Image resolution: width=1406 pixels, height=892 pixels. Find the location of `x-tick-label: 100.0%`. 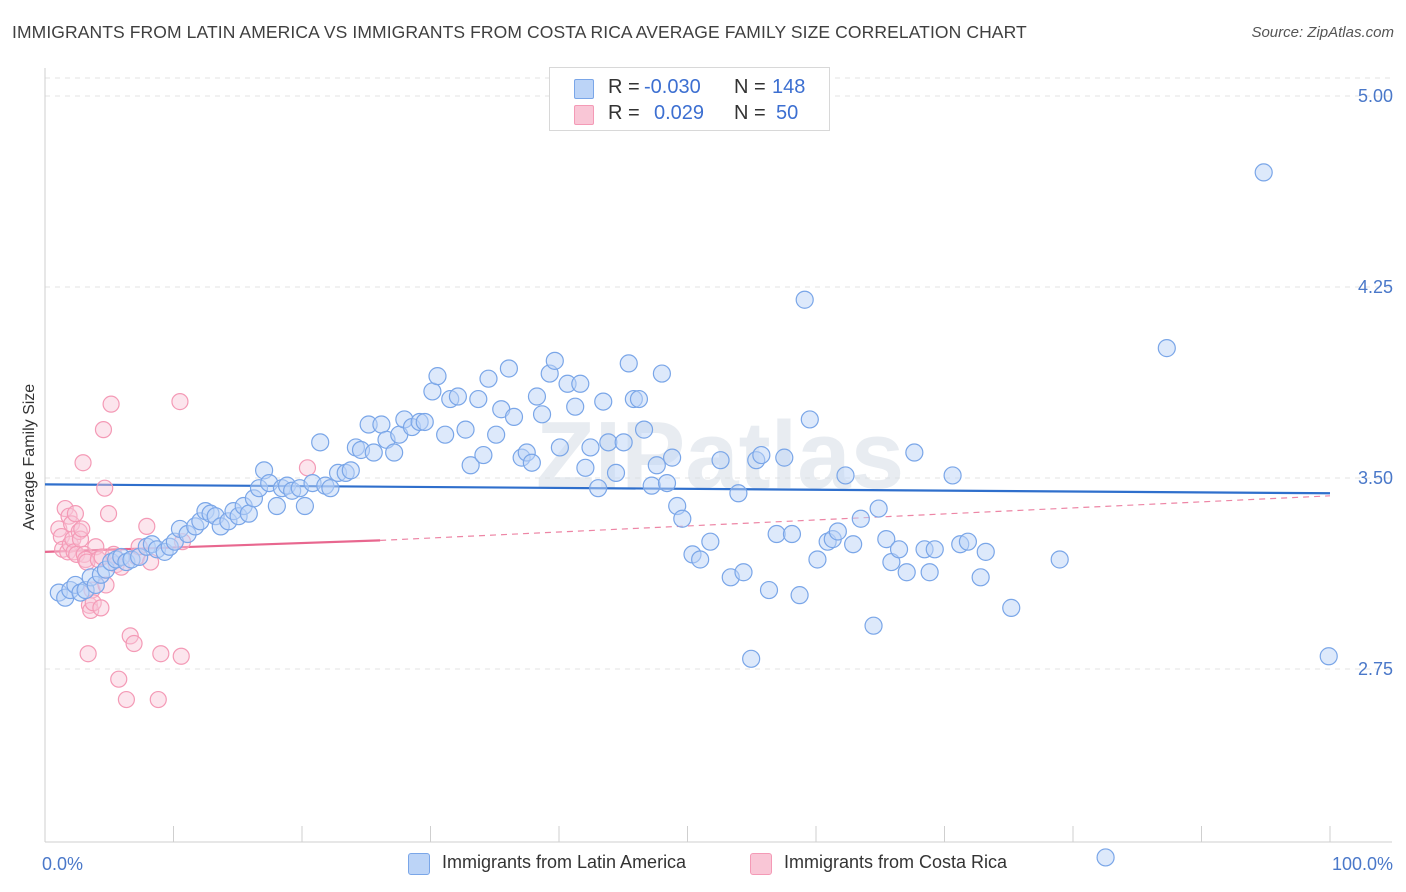

x-tick-label: 100.0% is located at coordinates (1362, 864).